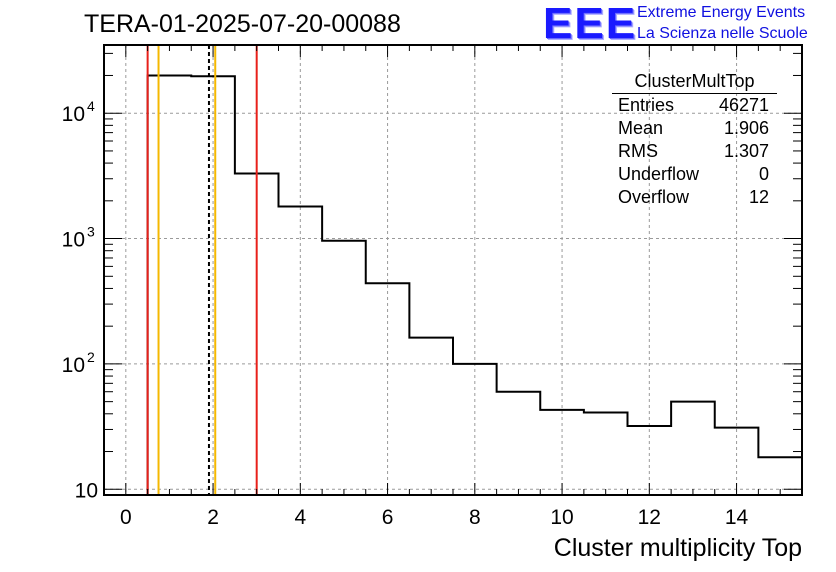  Describe the element at coordinates (91, 232) in the screenshot. I see `y-tick-exponent: 3` at that location.